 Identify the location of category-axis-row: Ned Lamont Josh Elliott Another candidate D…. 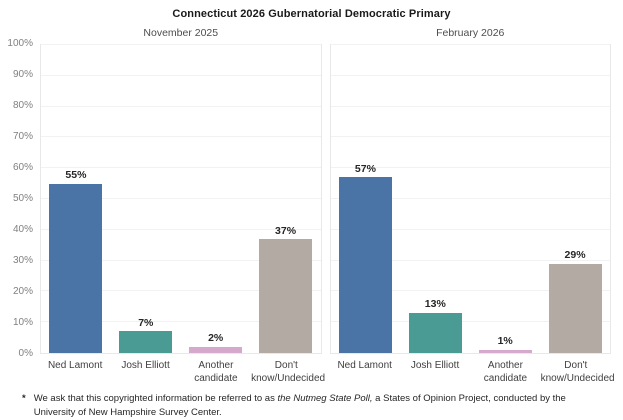
(311, 372).